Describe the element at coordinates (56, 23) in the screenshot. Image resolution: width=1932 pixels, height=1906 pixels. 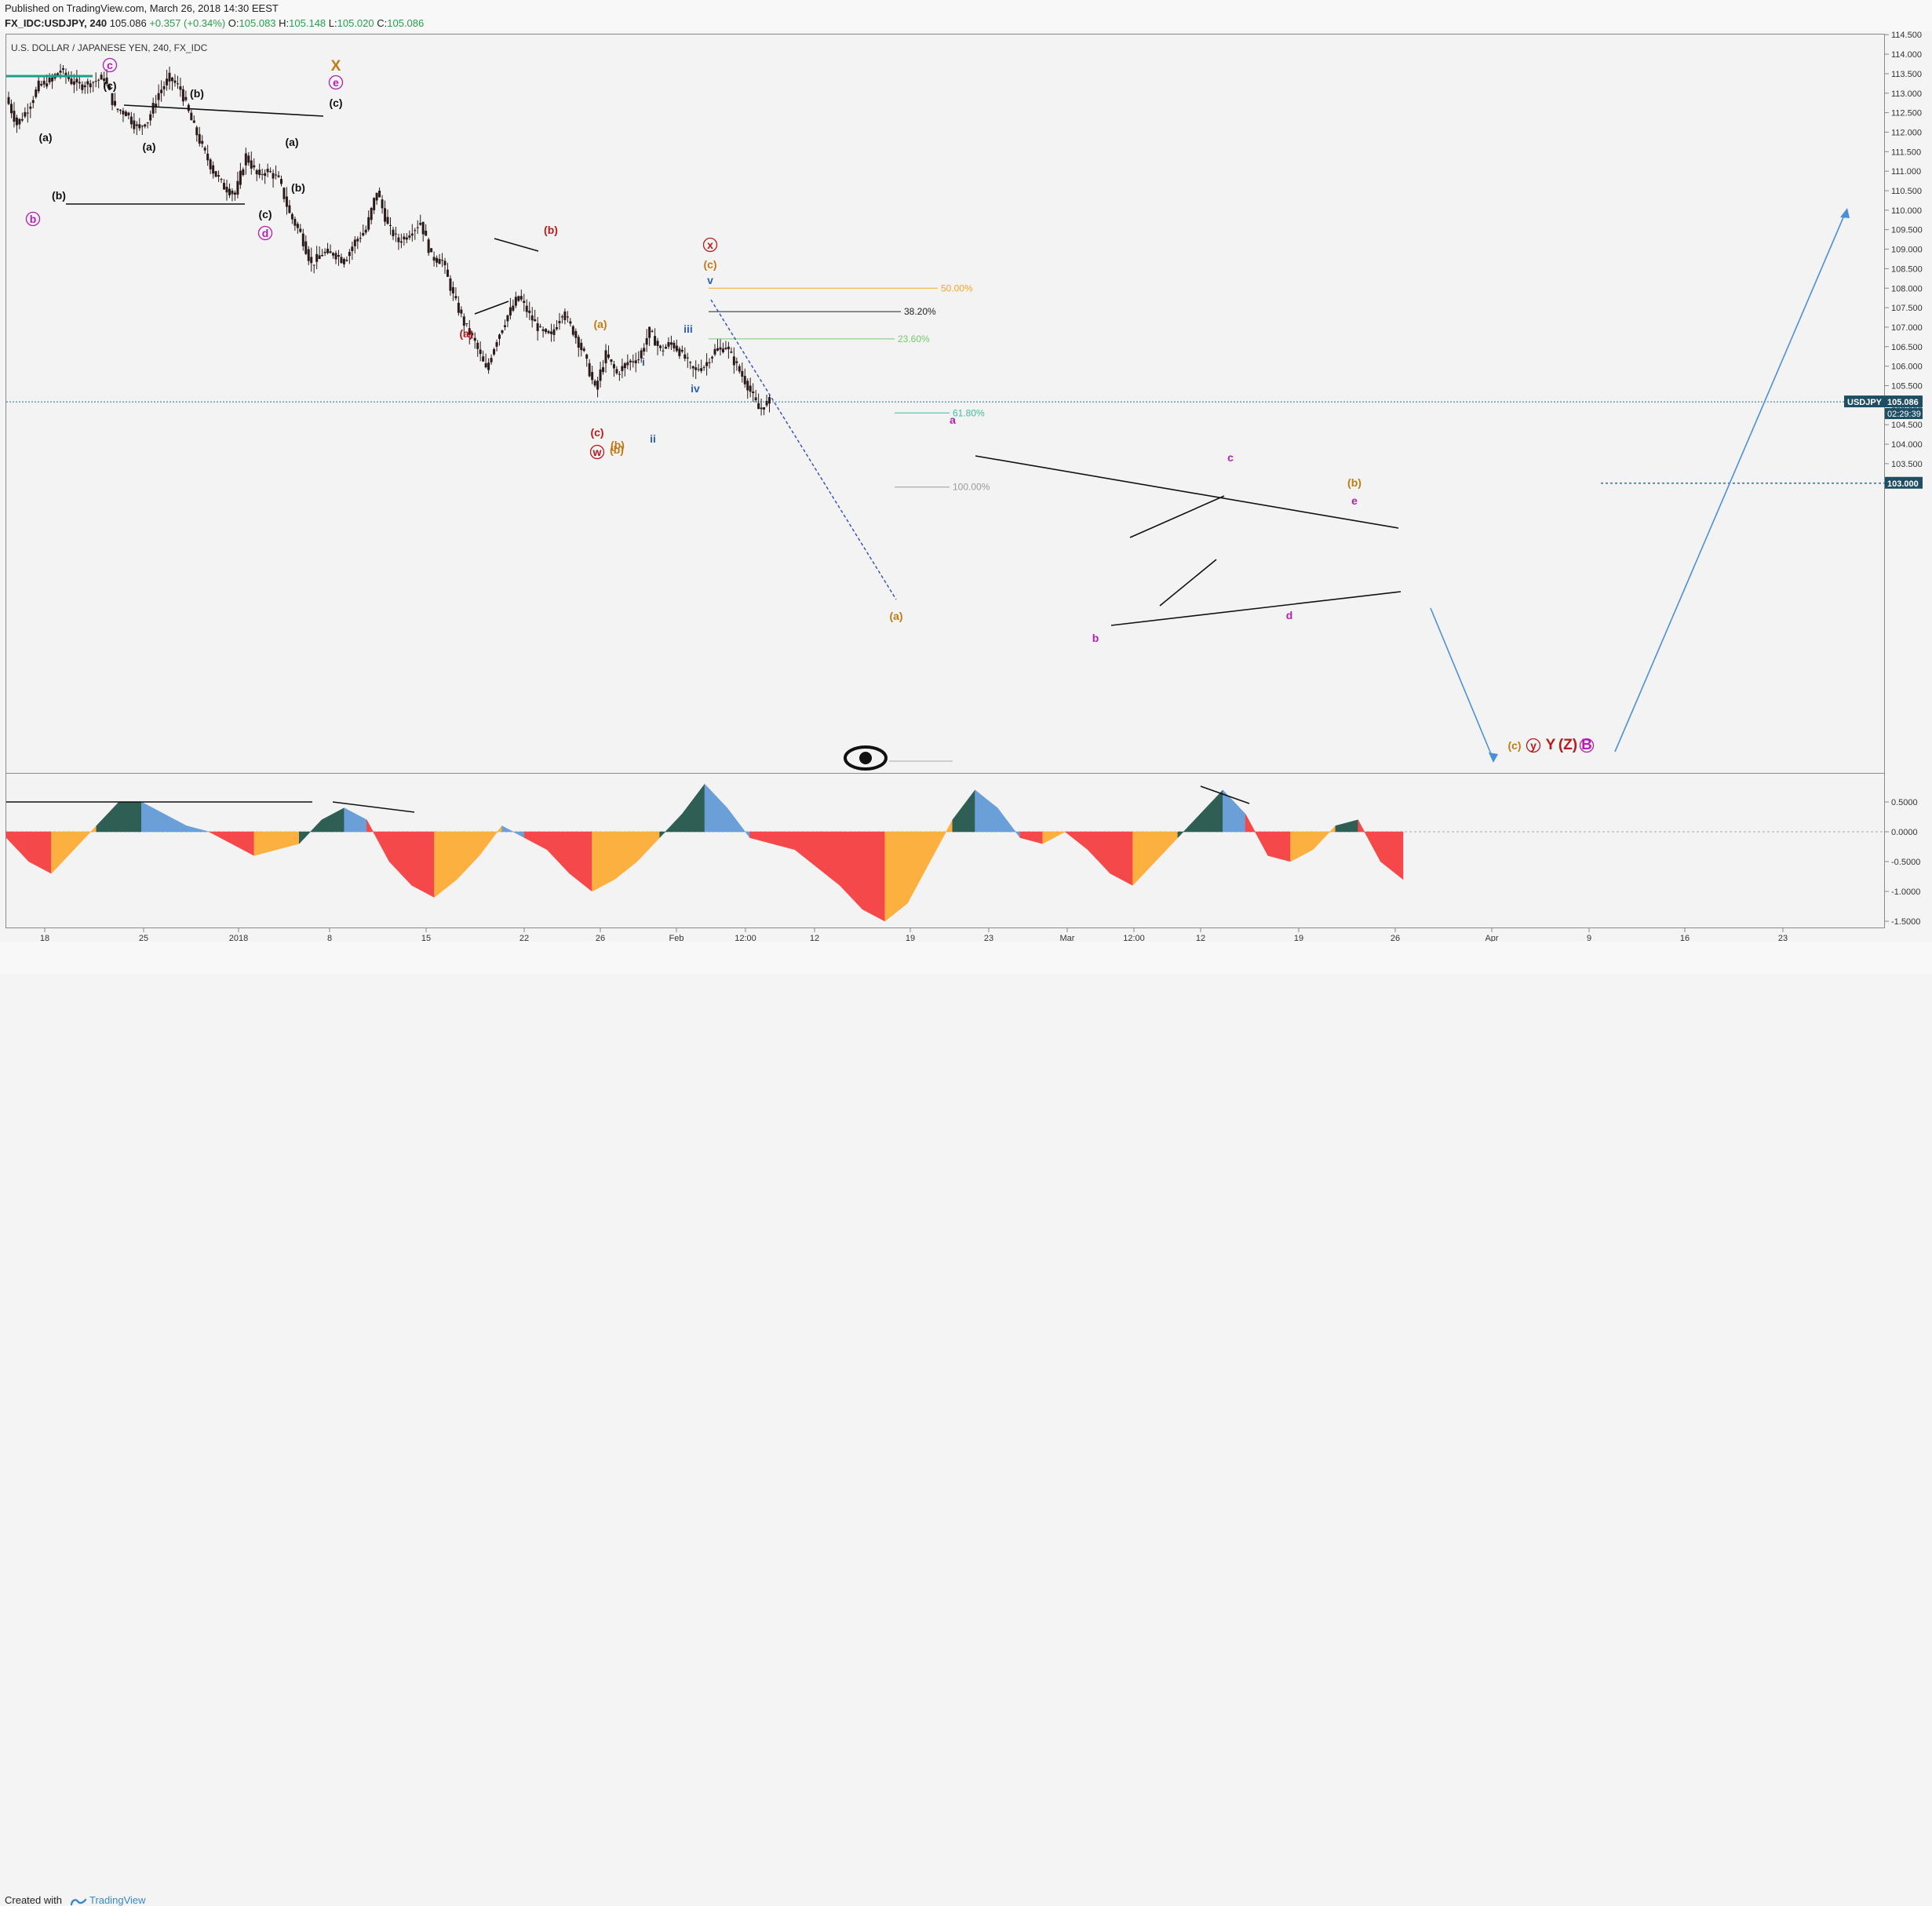
I see `symbol-line: FX_IDC:USDJPY, 240` at that location.